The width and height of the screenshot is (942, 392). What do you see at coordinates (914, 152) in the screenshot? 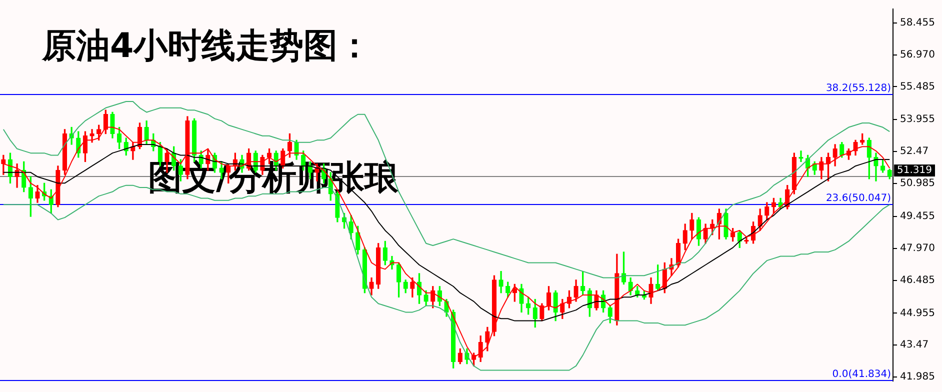
I see `y-tick-label: 52.47` at bounding box center [914, 152].